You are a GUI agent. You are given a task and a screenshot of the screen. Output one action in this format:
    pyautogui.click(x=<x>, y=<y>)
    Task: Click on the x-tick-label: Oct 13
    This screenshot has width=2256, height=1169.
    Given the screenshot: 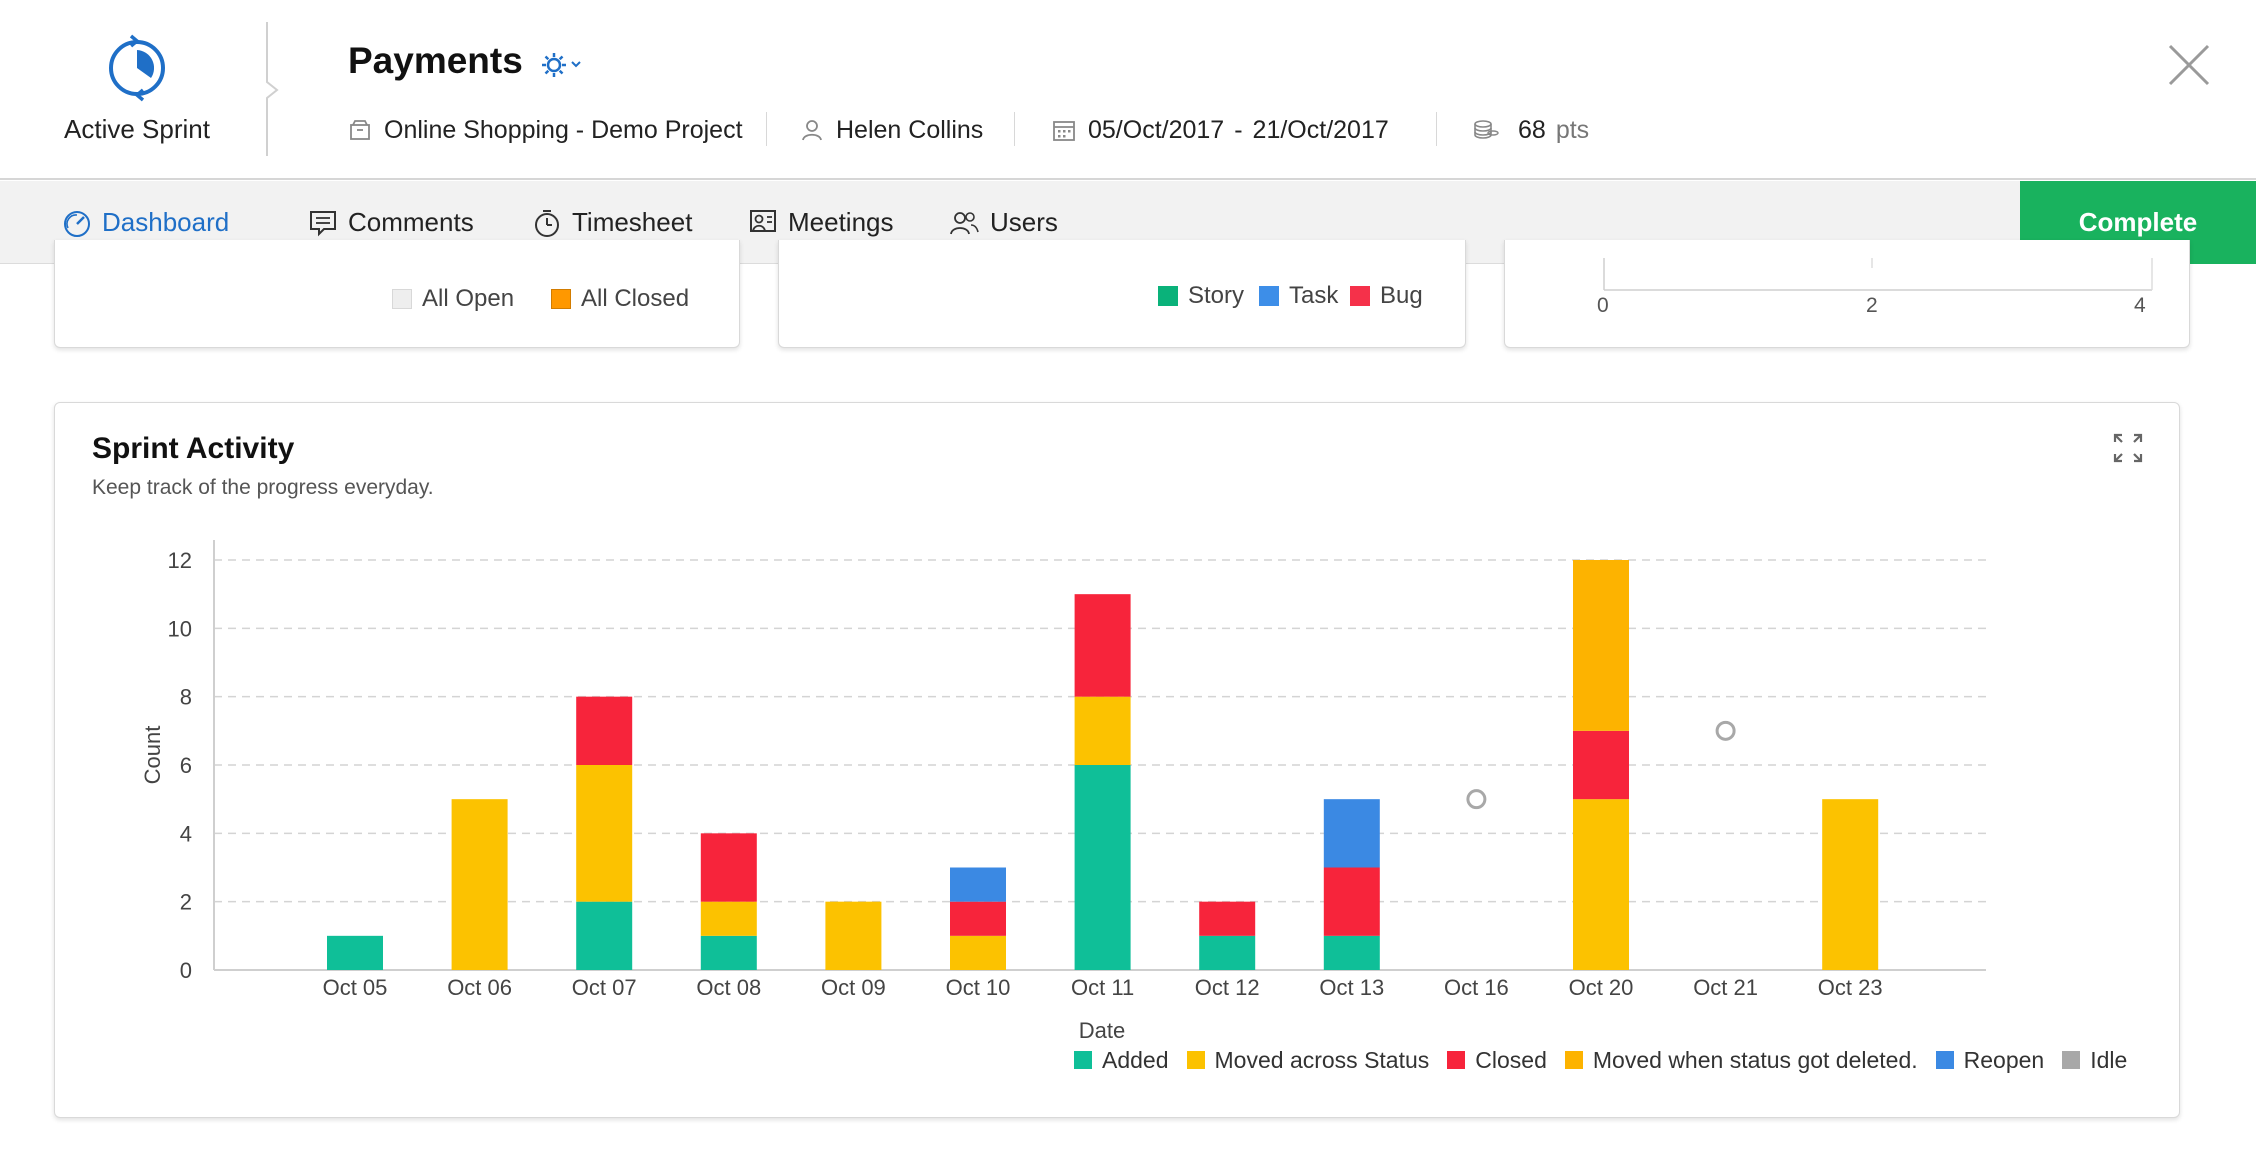 What is the action you would take?
    pyautogui.click(x=1351, y=987)
    